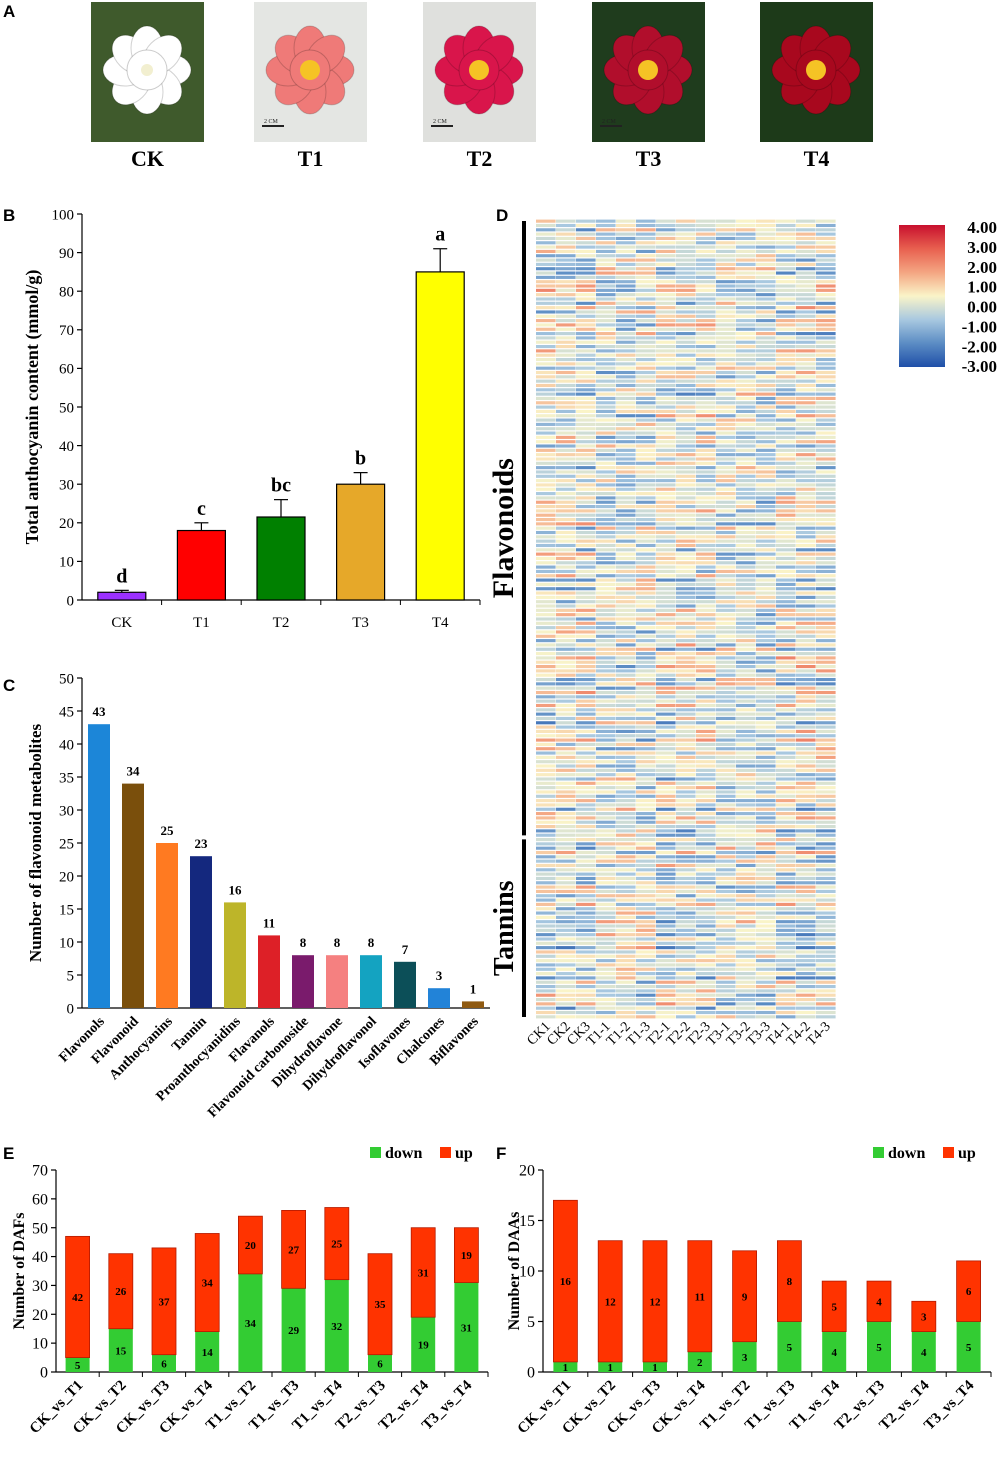 This screenshot has width=1000, height=1457. Describe the element at coordinates (514, 1271) in the screenshot. I see `y-axis-label: Number of DAAs` at that location.